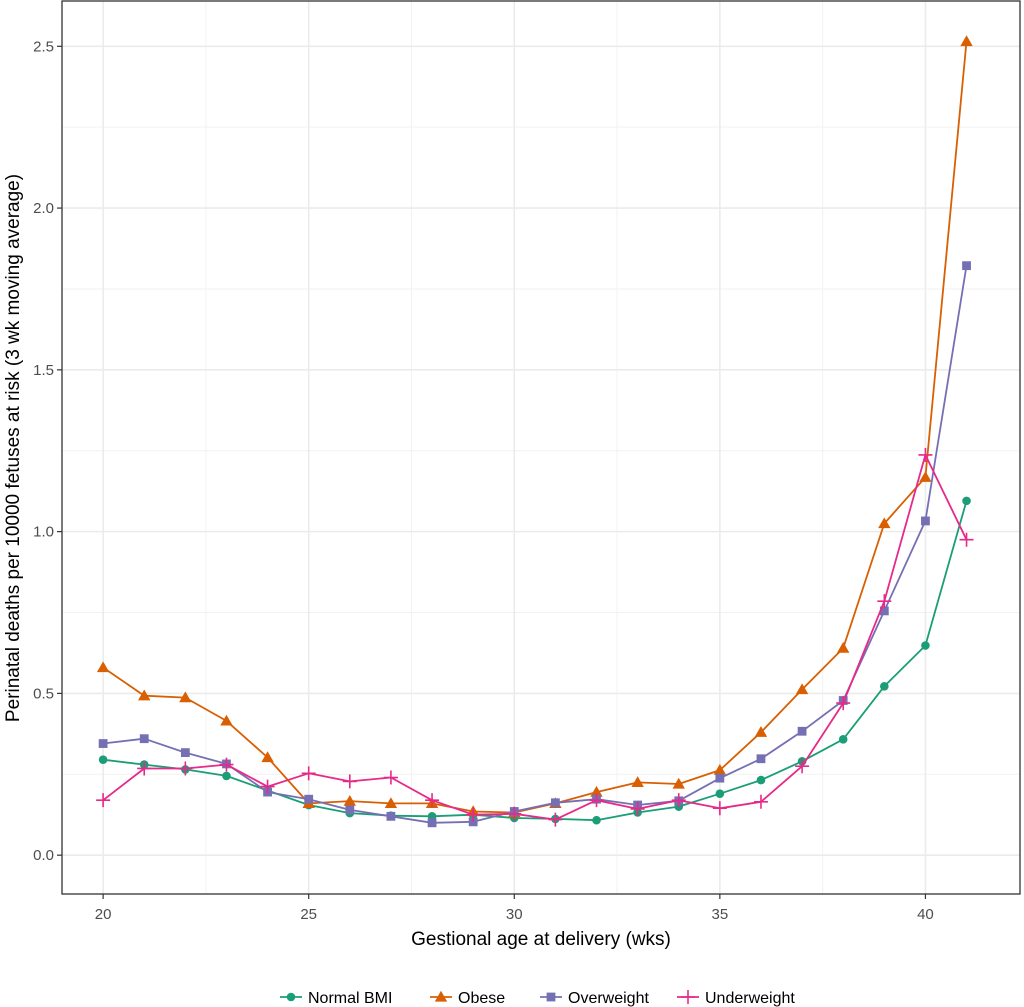 The image size is (1024, 1007). What do you see at coordinates (43, 532) in the screenshot?
I see `y-tick-label: 1.0` at bounding box center [43, 532].